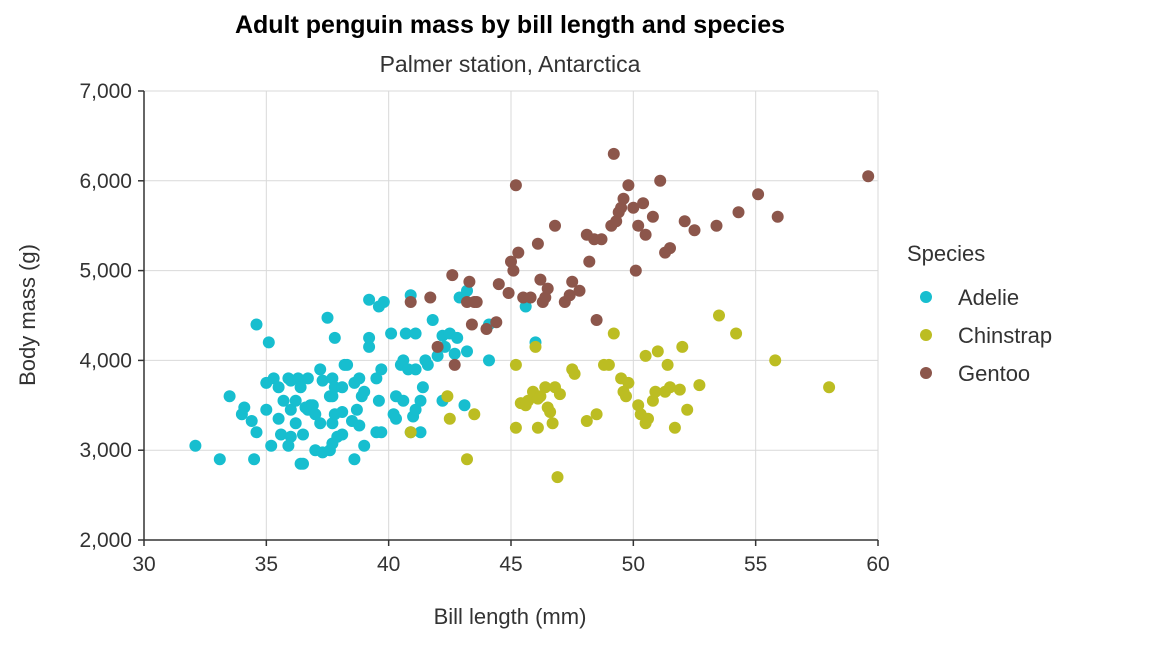 The height and width of the screenshot is (672, 1152). What do you see at coordinates (105, 271) in the screenshot?
I see `y-tick-label: 5,000` at bounding box center [105, 271].